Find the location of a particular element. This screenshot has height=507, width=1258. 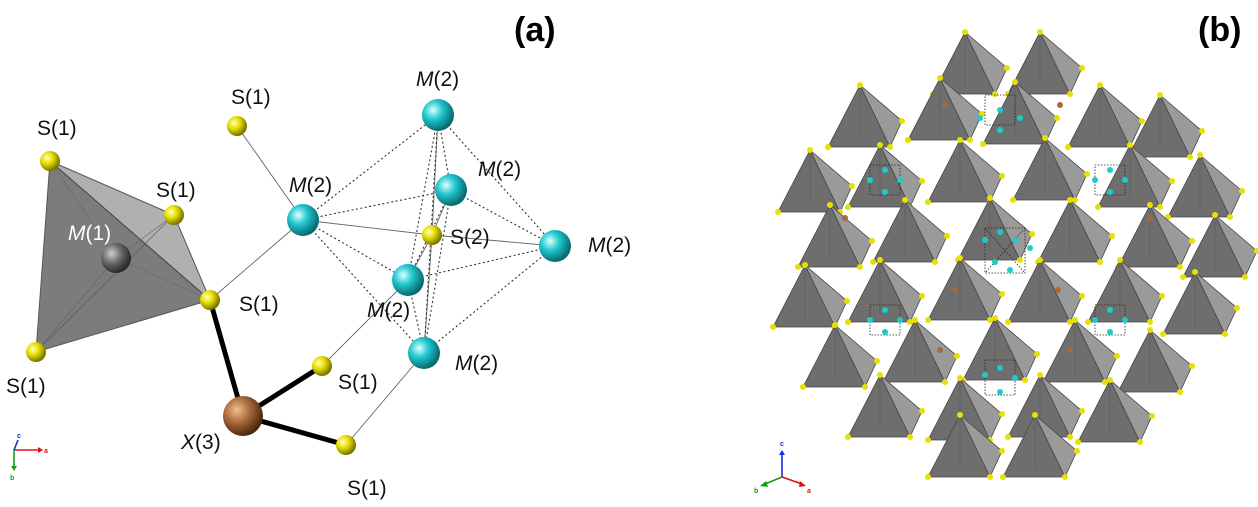

m1-atom is located at coordinates (116, 258).